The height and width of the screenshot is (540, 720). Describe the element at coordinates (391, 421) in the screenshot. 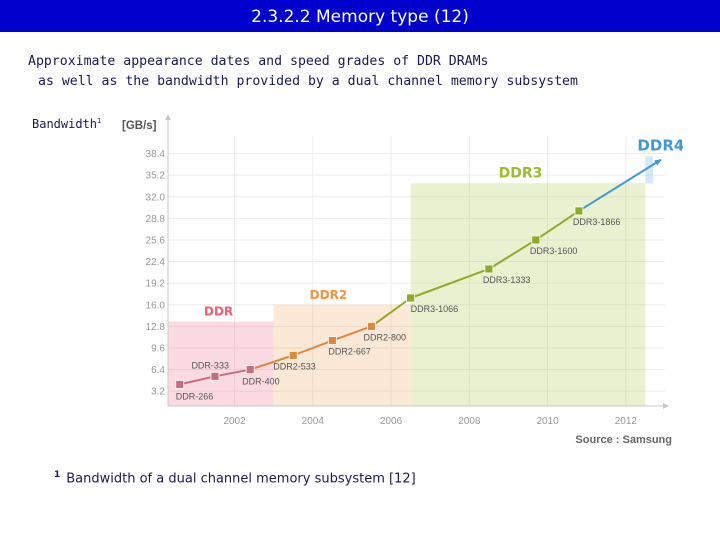

I see `x-tick-label: 2006` at that location.